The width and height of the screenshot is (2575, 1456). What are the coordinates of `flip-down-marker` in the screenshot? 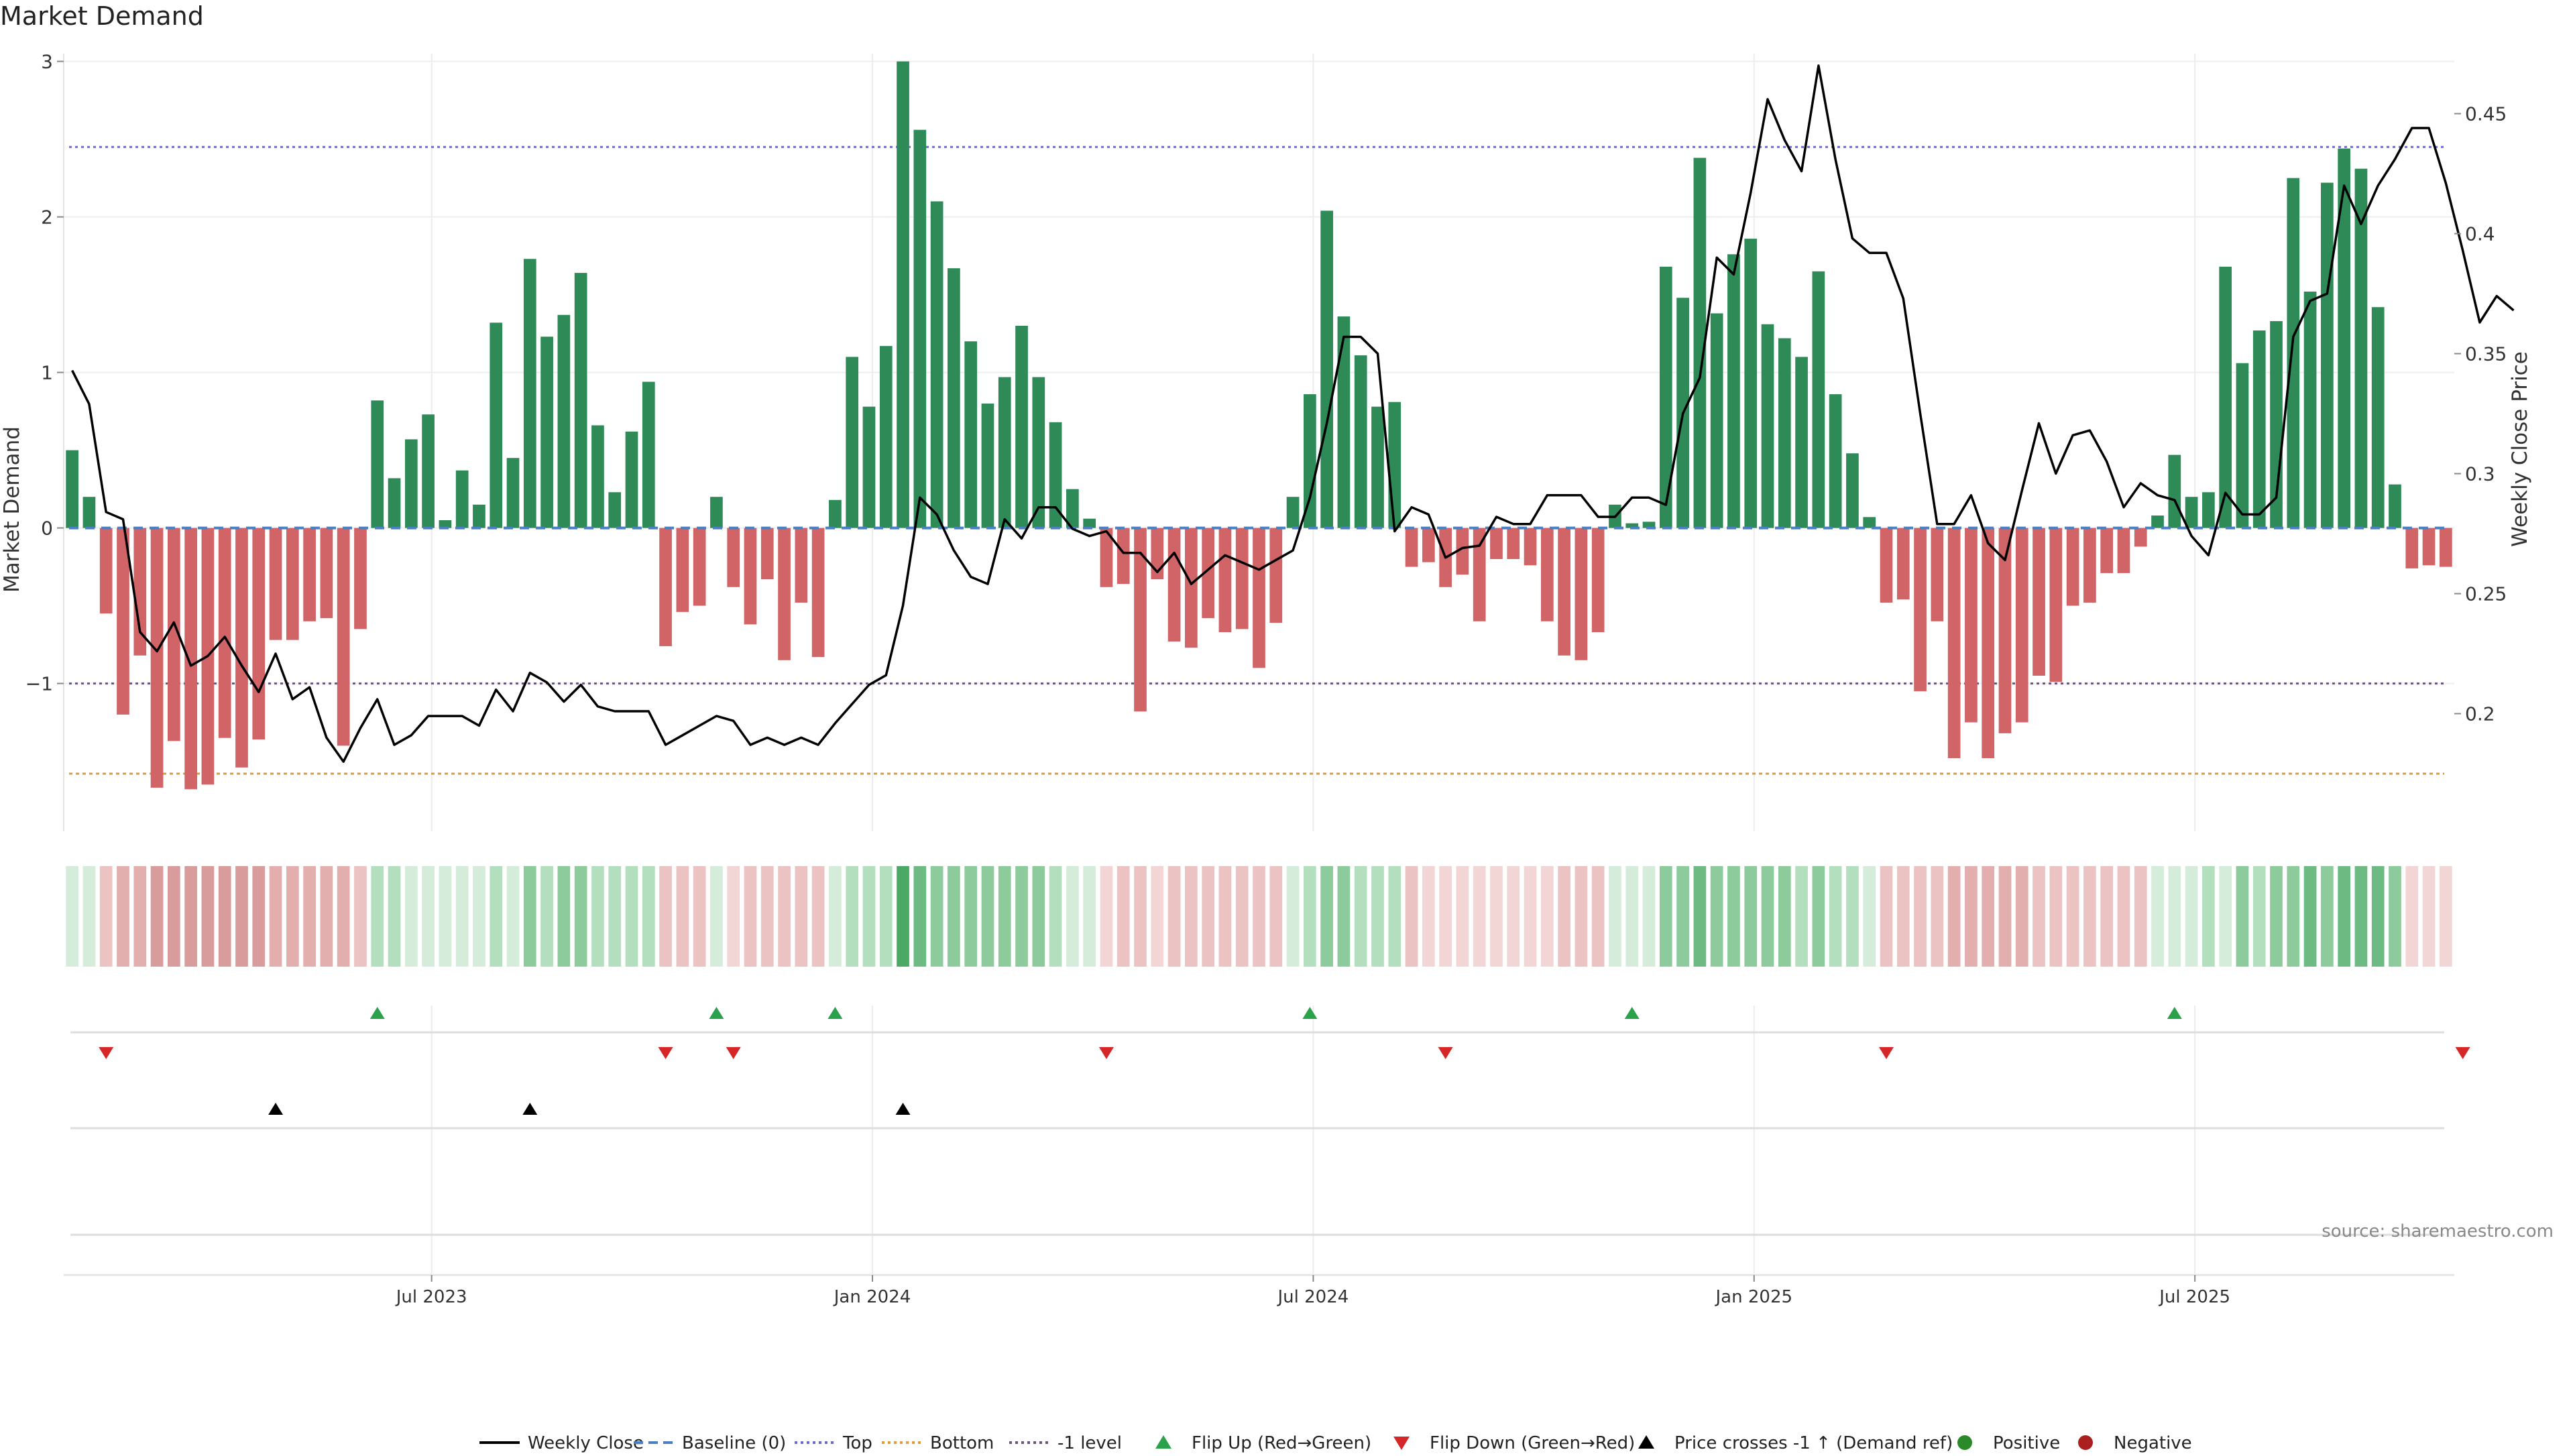 It's located at (2462, 1053).